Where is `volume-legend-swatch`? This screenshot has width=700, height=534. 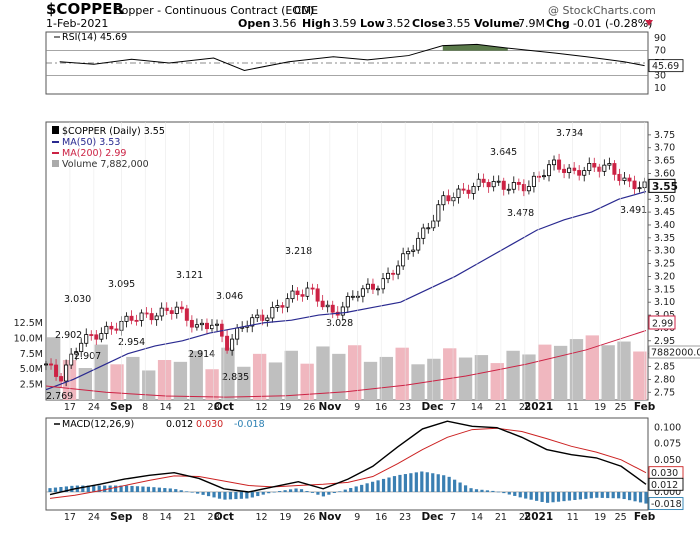
volume-legend-swatch is located at coordinates (55, 163).